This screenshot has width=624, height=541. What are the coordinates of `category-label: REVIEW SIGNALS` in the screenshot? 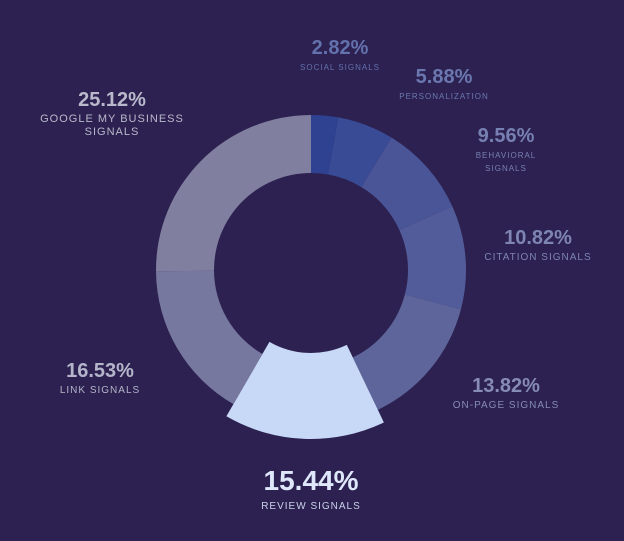 It's located at (311, 506).